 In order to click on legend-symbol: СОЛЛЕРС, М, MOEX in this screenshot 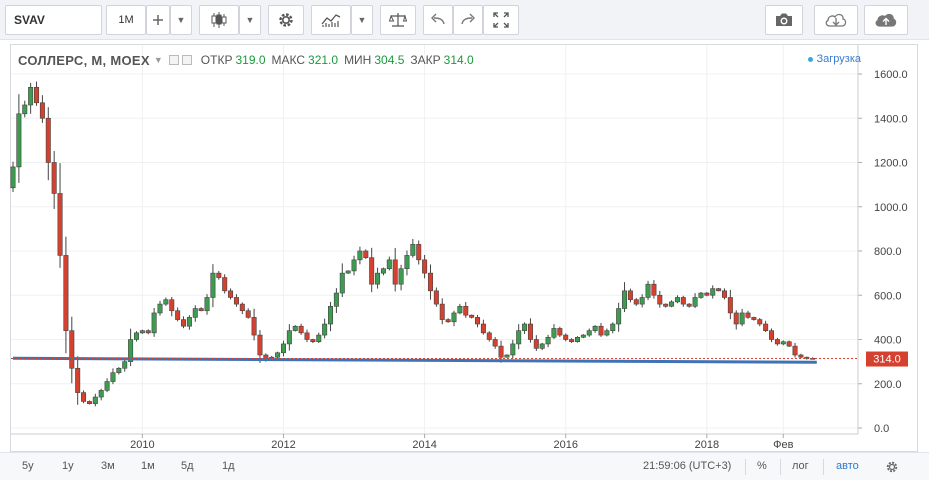, I will do `click(84, 60)`.